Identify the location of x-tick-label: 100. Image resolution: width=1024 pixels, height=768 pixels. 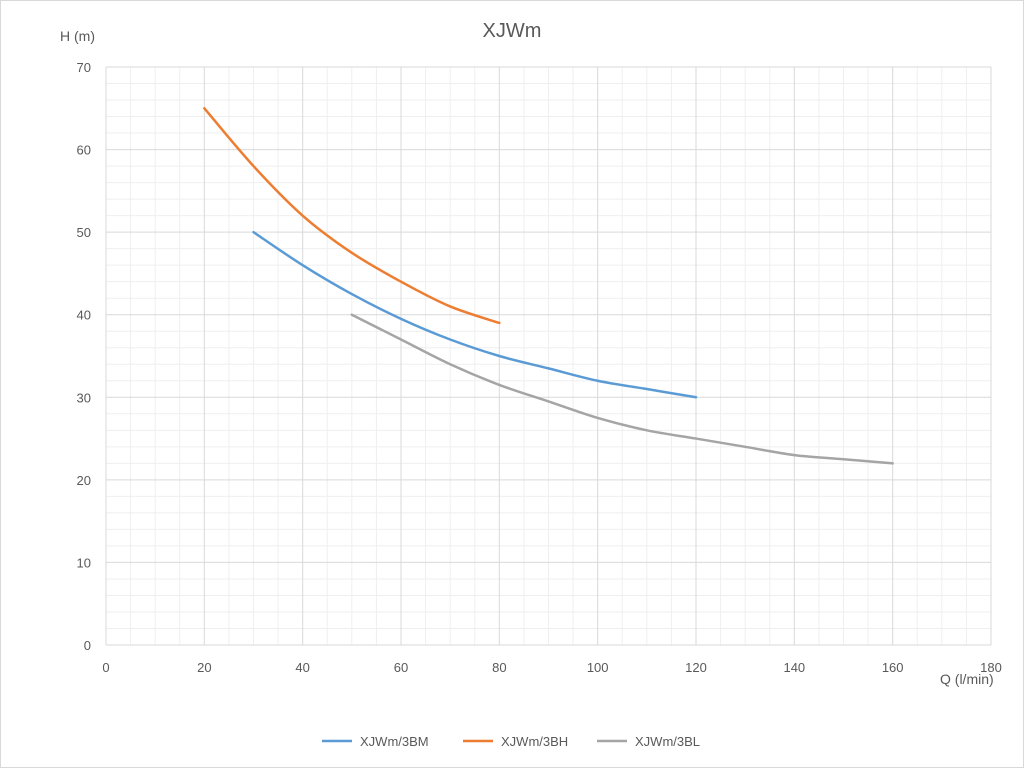
(598, 667).